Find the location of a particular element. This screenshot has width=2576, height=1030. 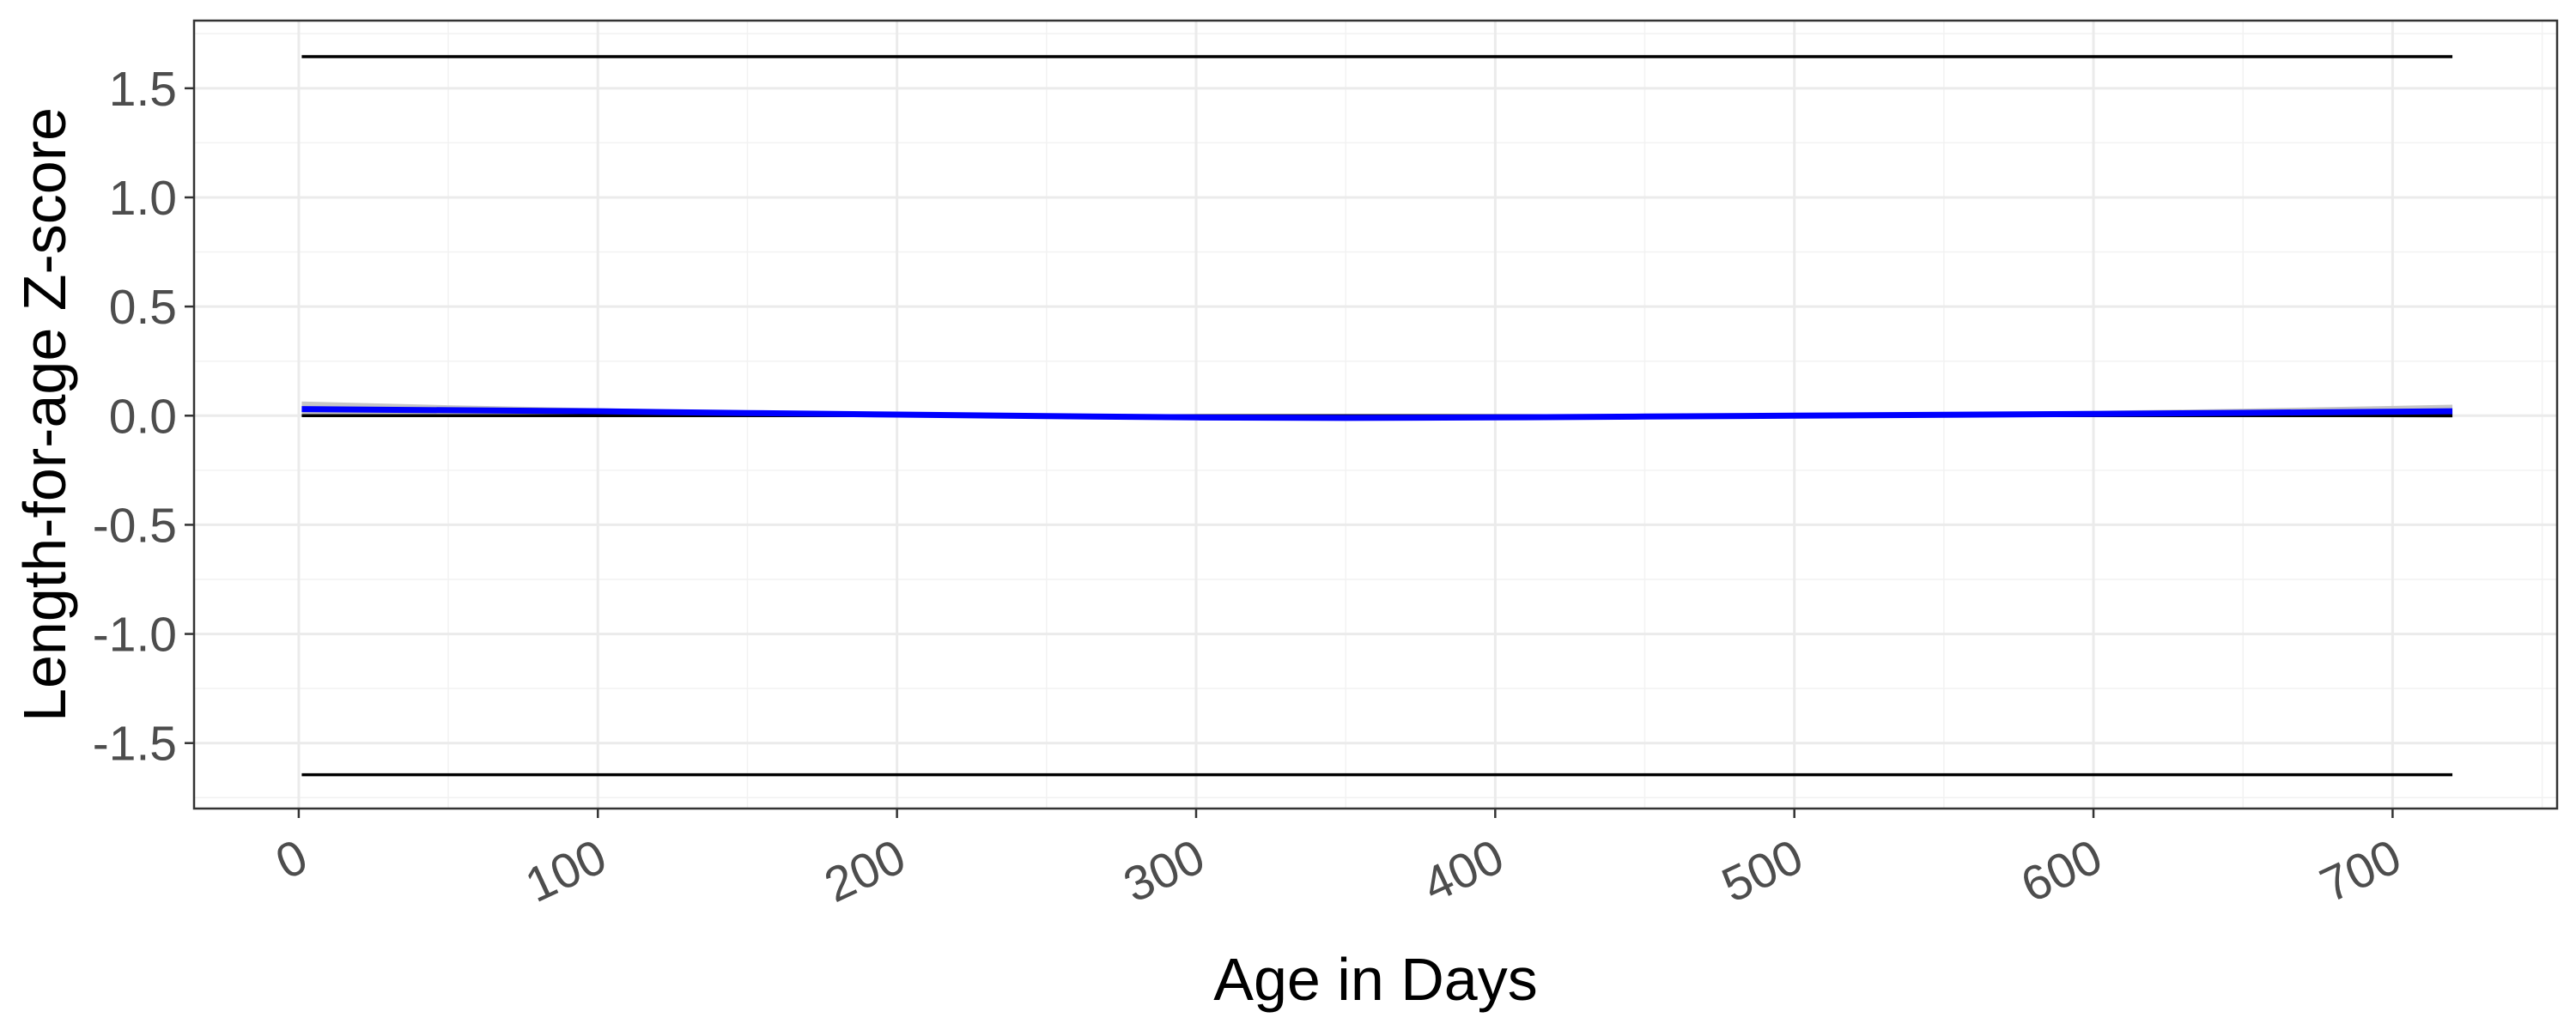

fitted-line is located at coordinates (1377, 413).